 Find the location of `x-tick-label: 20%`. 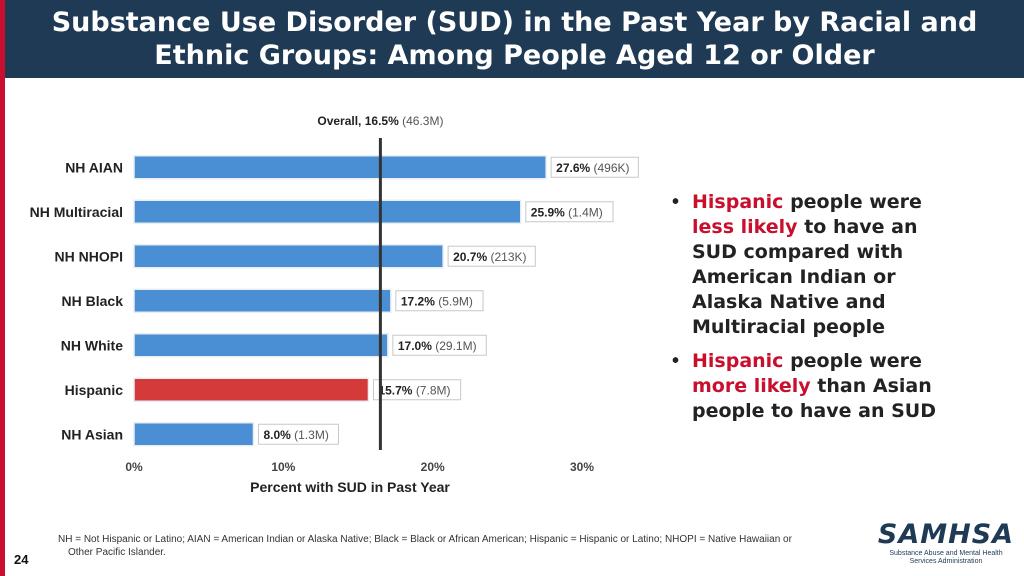

x-tick-label: 20% is located at coordinates (433, 467).